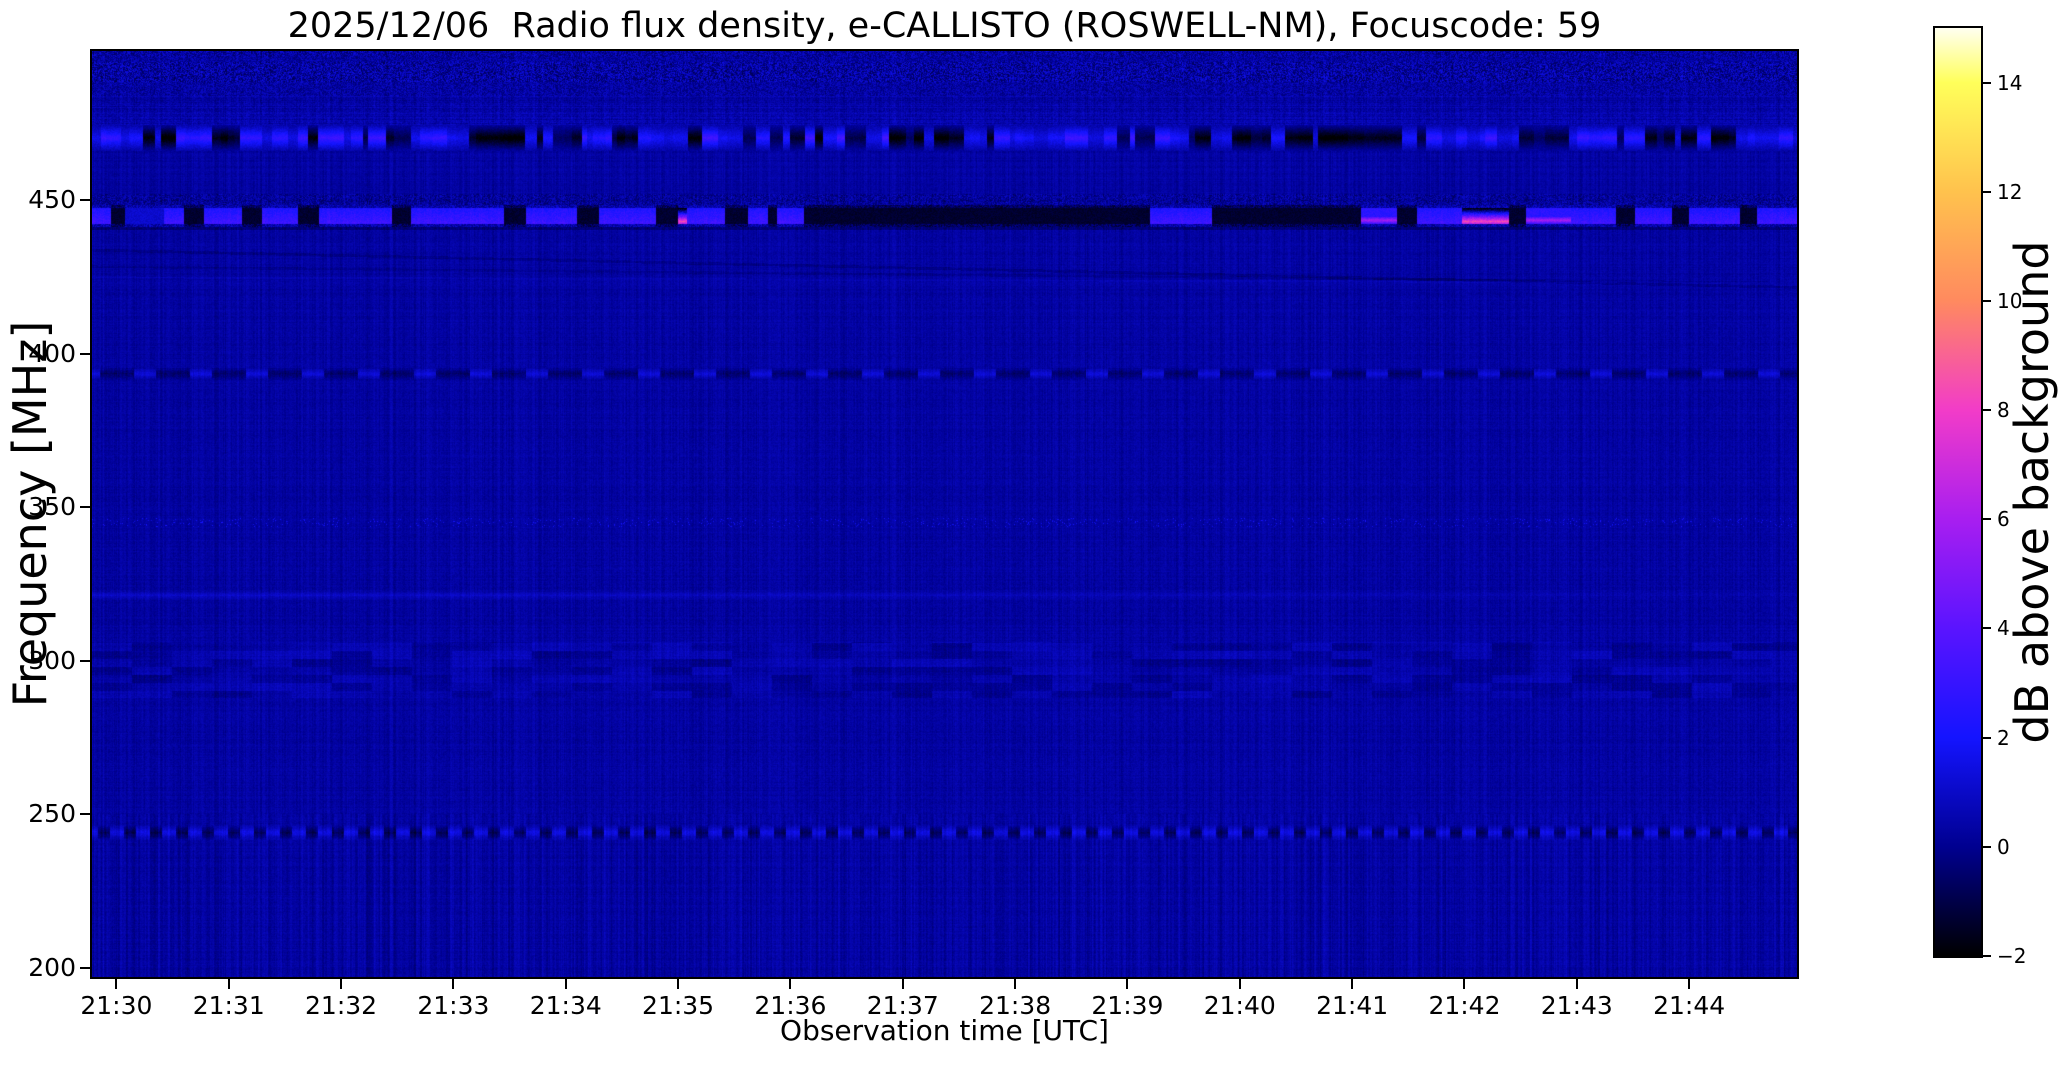 The width and height of the screenshot is (2066, 1067). Describe the element at coordinates (944, 1030) in the screenshot. I see `x-axis-label: Observation time [UTC]` at that location.